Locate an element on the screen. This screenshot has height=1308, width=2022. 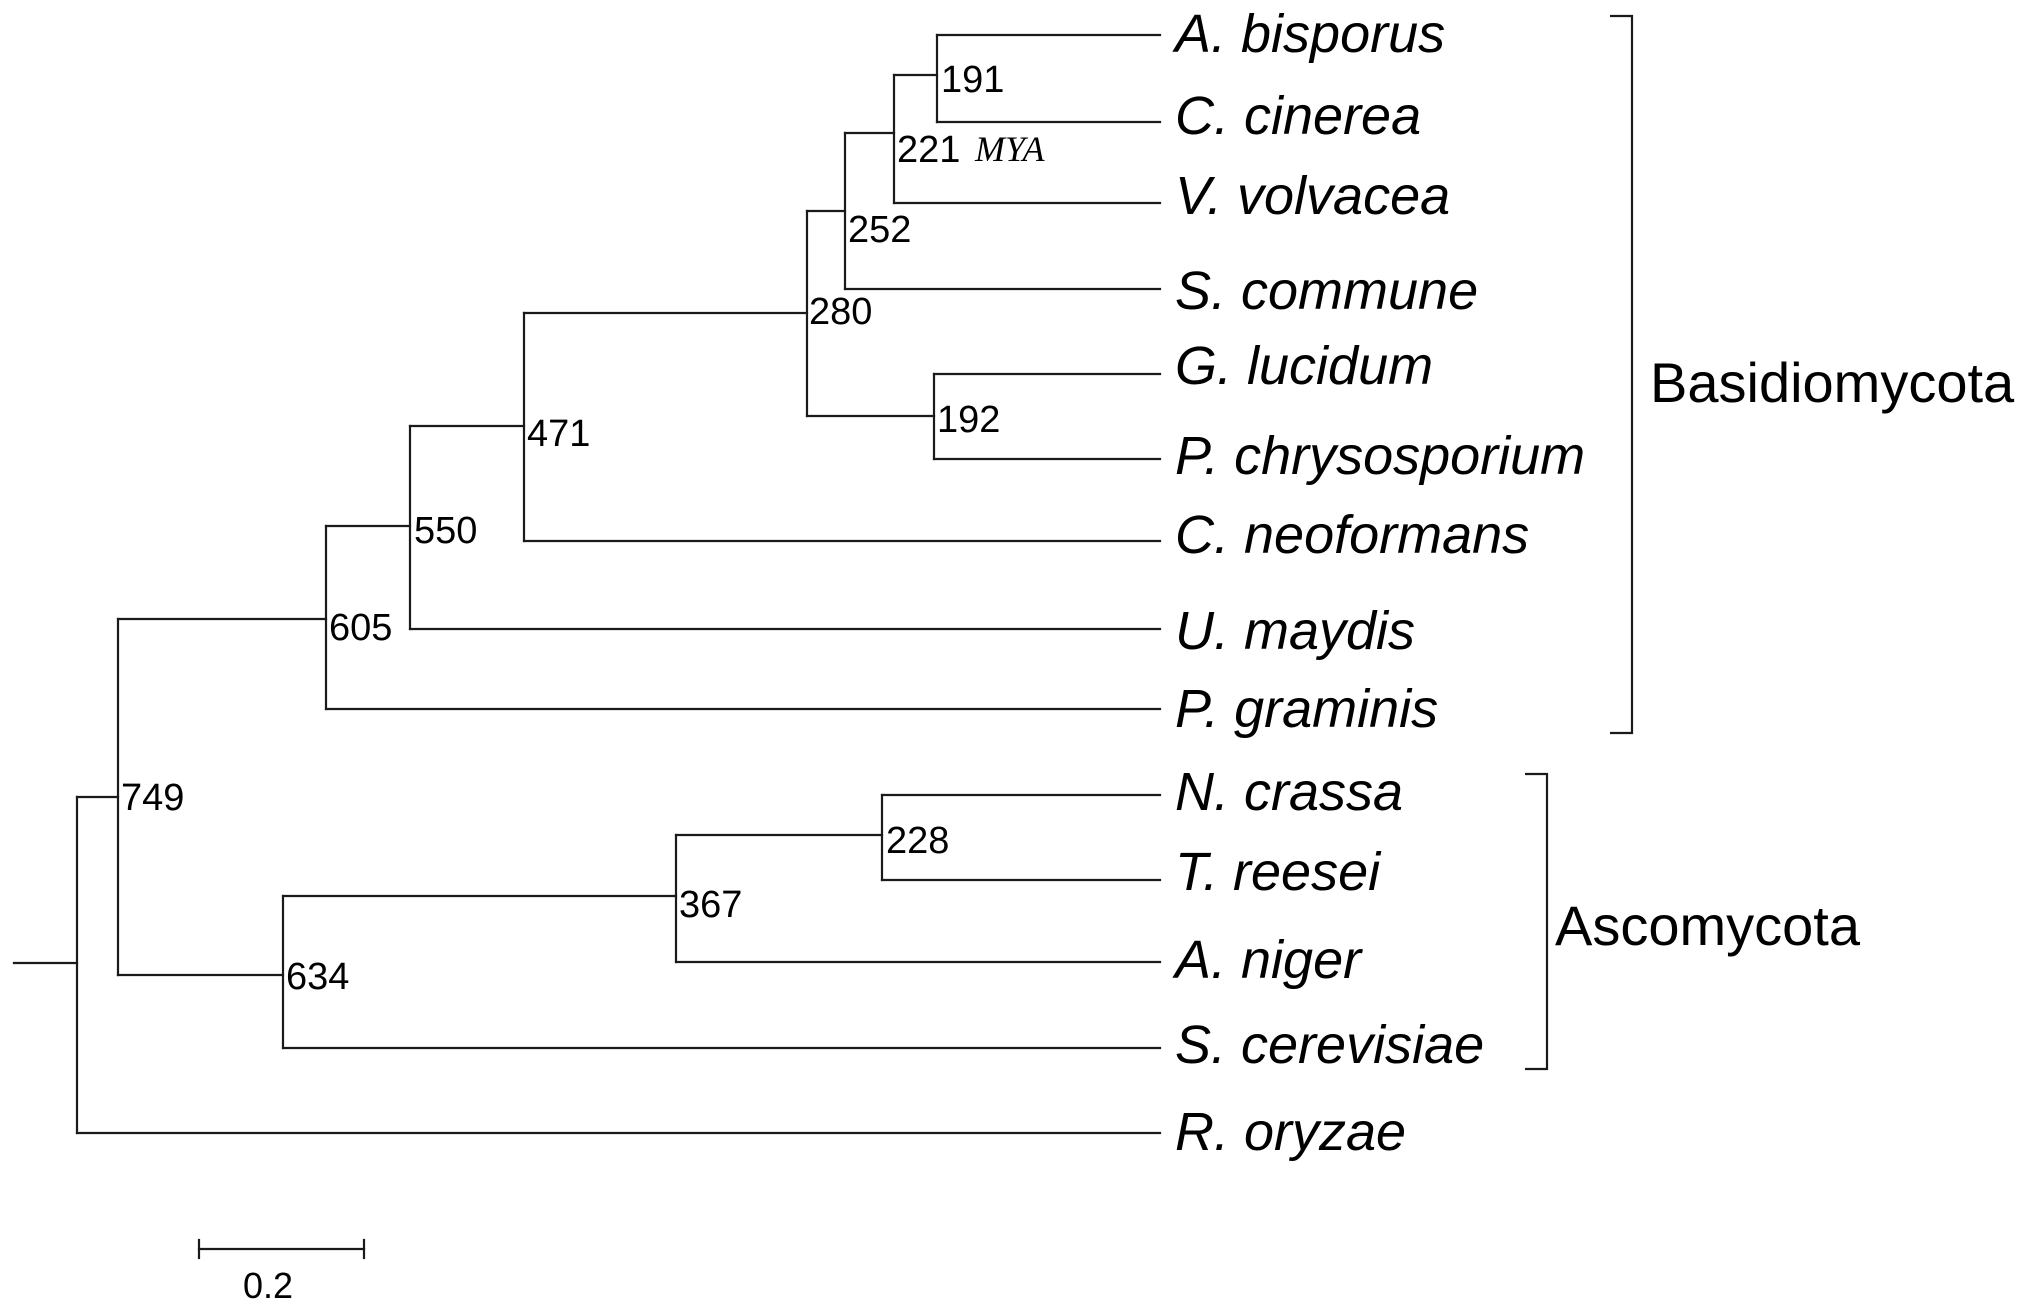
scale-bar: 0.2 is located at coordinates (281, 1272).